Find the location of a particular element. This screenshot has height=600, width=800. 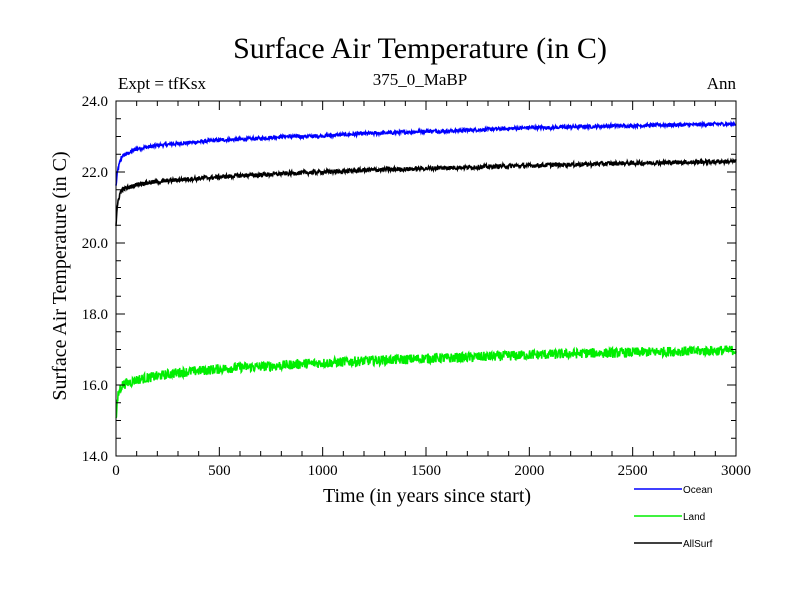

series-line-allsurf is located at coordinates (426, 192).